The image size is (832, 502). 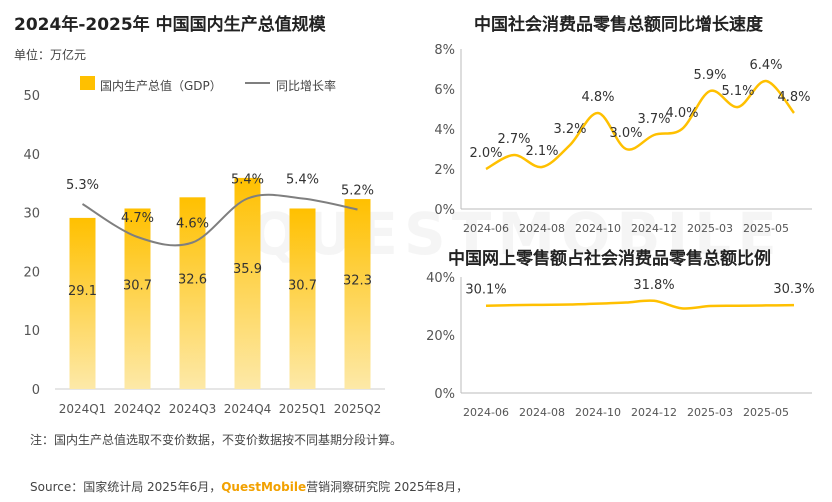 I want to click on online-point-label: 30.3%, so click(x=793, y=289).